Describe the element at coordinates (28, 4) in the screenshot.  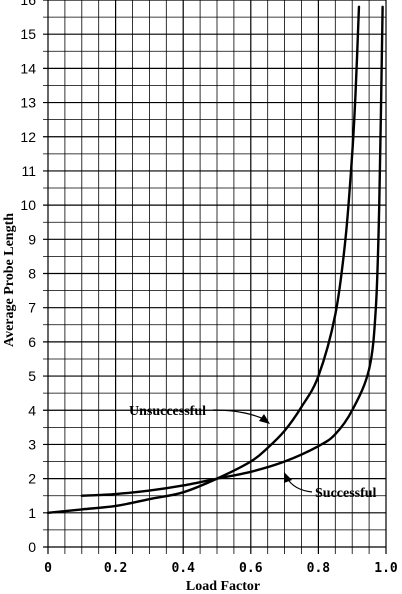
I see `y-tick-label: 16` at that location.